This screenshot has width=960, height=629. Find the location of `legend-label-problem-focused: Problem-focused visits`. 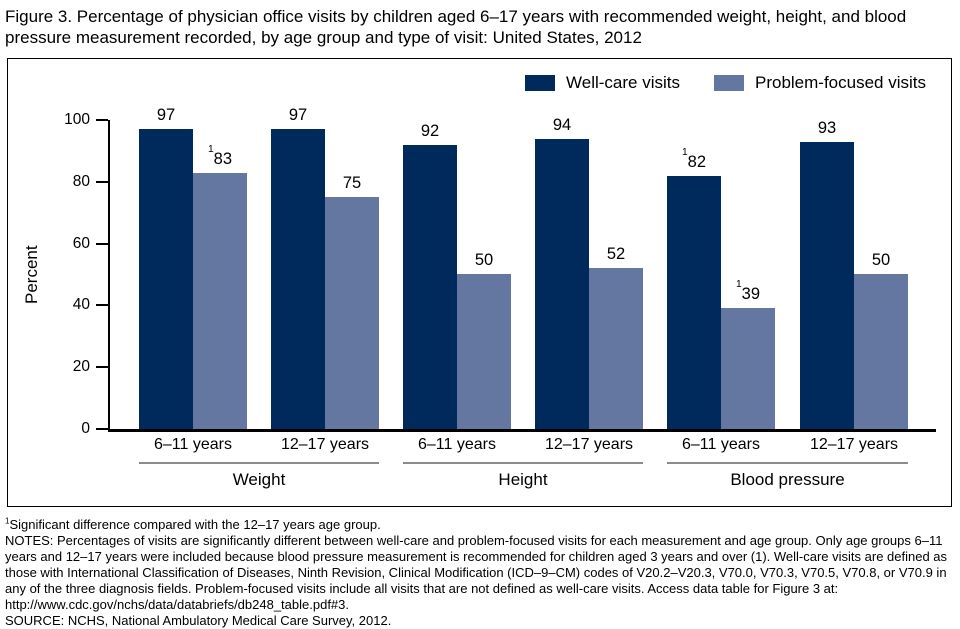

legend-label-problem-focused: Problem-focused visits is located at coordinates (841, 82).